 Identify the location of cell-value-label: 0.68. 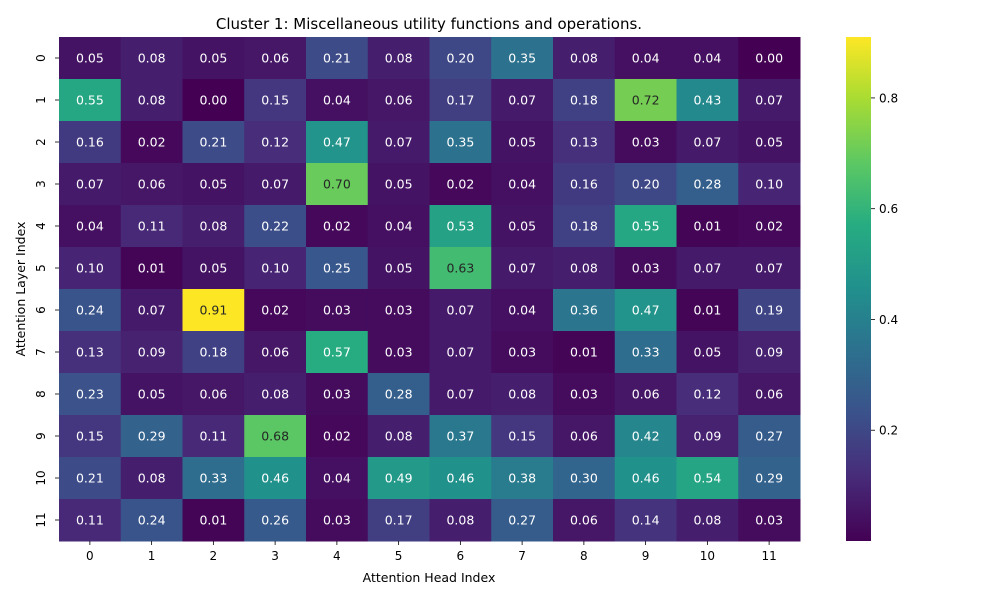
(275, 436).